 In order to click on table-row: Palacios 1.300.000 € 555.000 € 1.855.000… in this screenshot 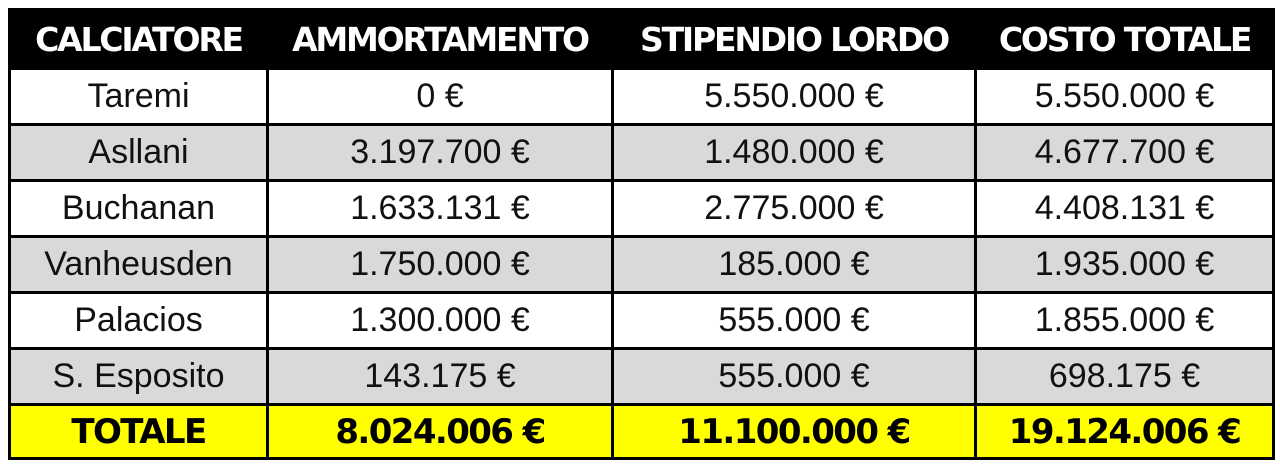, I will do `click(641, 320)`.